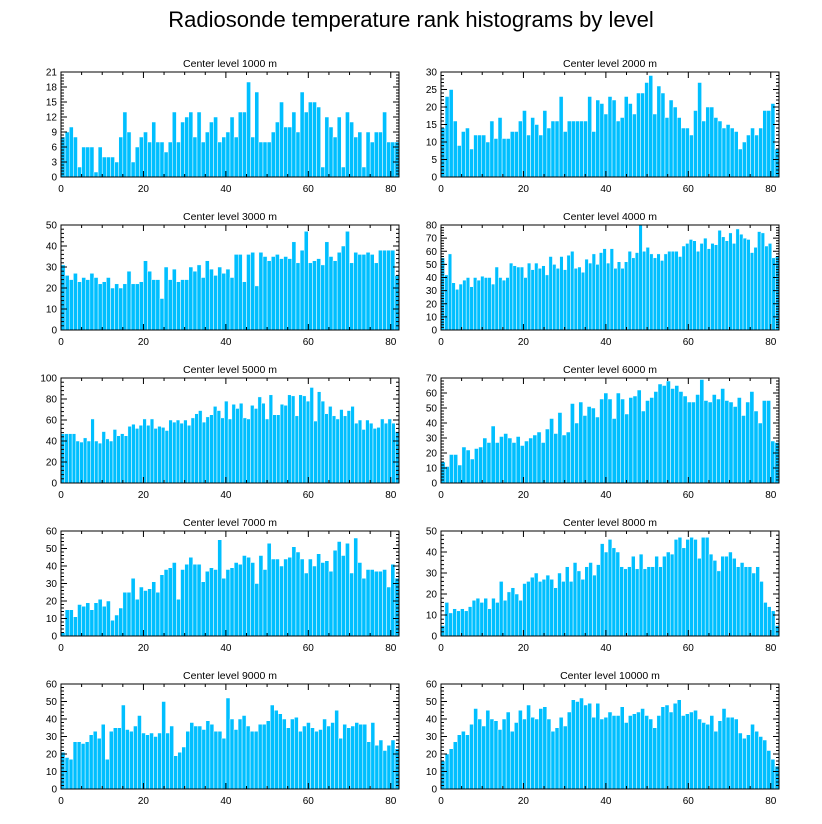 This screenshot has width=822, height=824. I want to click on x-tick-label: 60, so click(309, 801).